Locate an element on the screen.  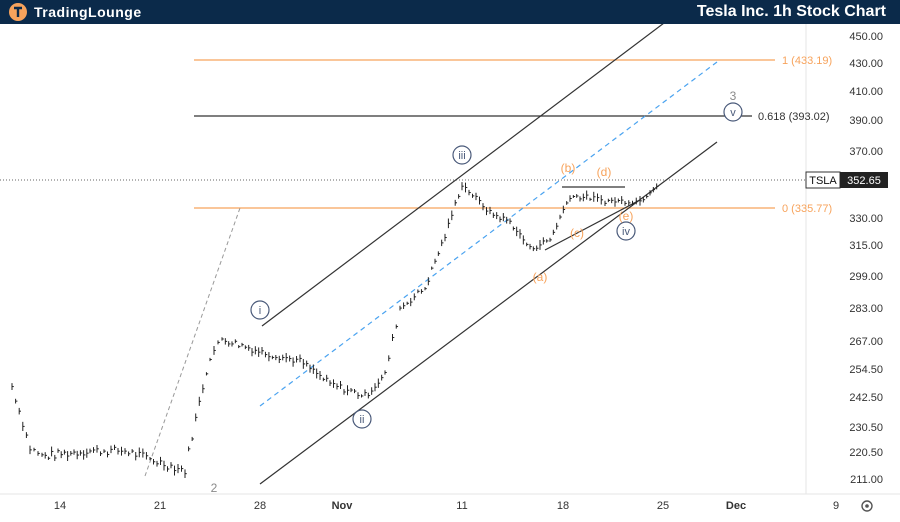
x-tick: Nov is located at coordinates (343, 506).